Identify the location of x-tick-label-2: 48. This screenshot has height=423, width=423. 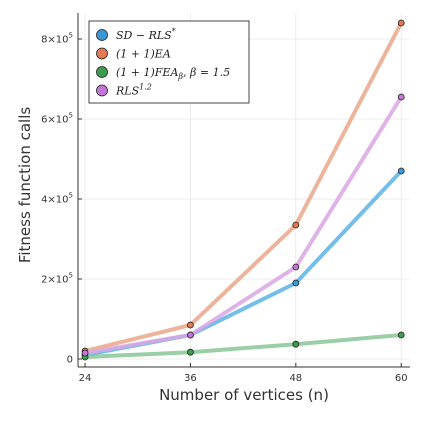
(295, 378).